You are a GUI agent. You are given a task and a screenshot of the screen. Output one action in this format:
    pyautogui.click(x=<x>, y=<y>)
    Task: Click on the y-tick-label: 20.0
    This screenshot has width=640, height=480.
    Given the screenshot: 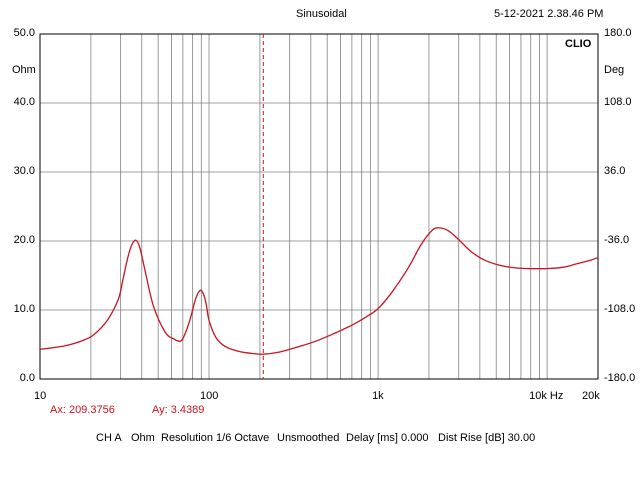 What is the action you would take?
    pyautogui.click(x=24, y=240)
    